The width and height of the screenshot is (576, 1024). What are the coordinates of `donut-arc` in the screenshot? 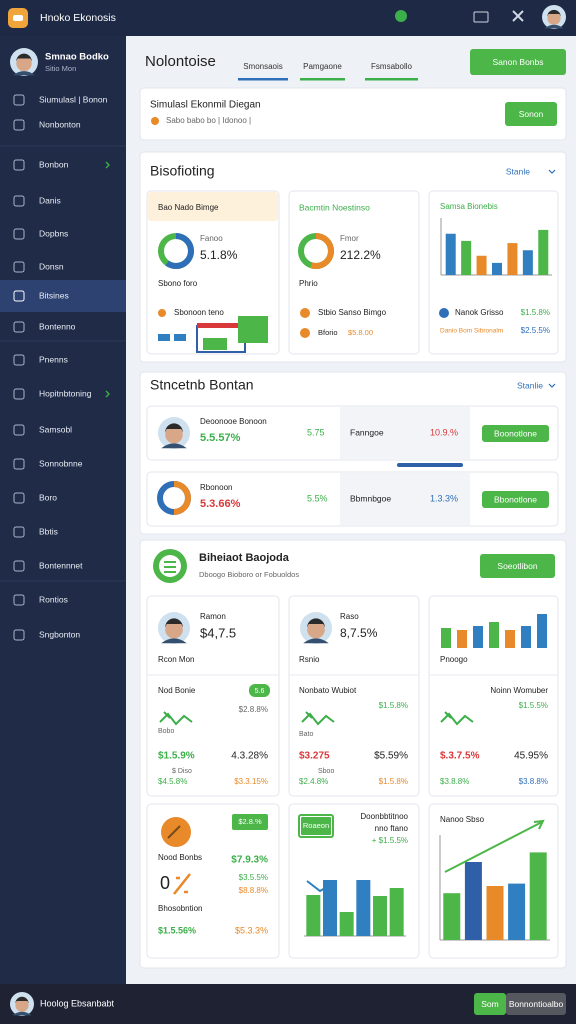 It's located at (176, 251).